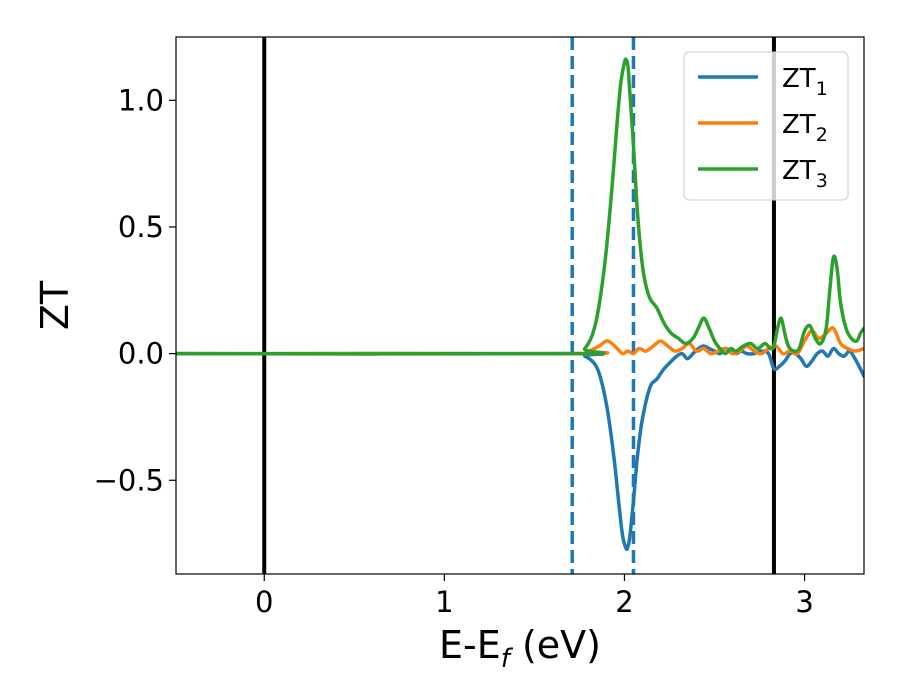 The width and height of the screenshot is (900, 700). I want to click on x-axis-title: E-Ef (eV), so click(520, 648).